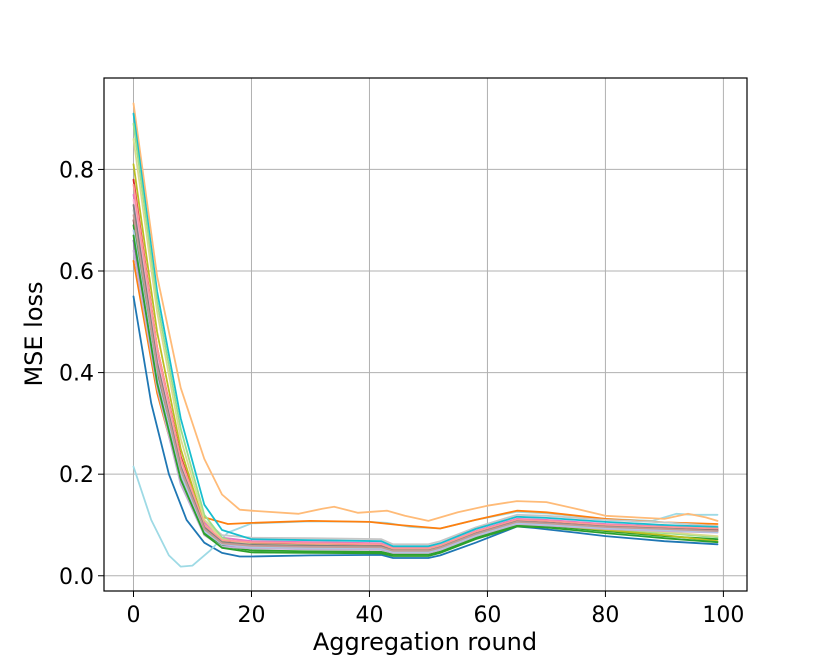 Image resolution: width=830 pixels, height=669 pixels. Describe the element at coordinates (251, 615) in the screenshot. I see `x-tick-label: 20` at that location.